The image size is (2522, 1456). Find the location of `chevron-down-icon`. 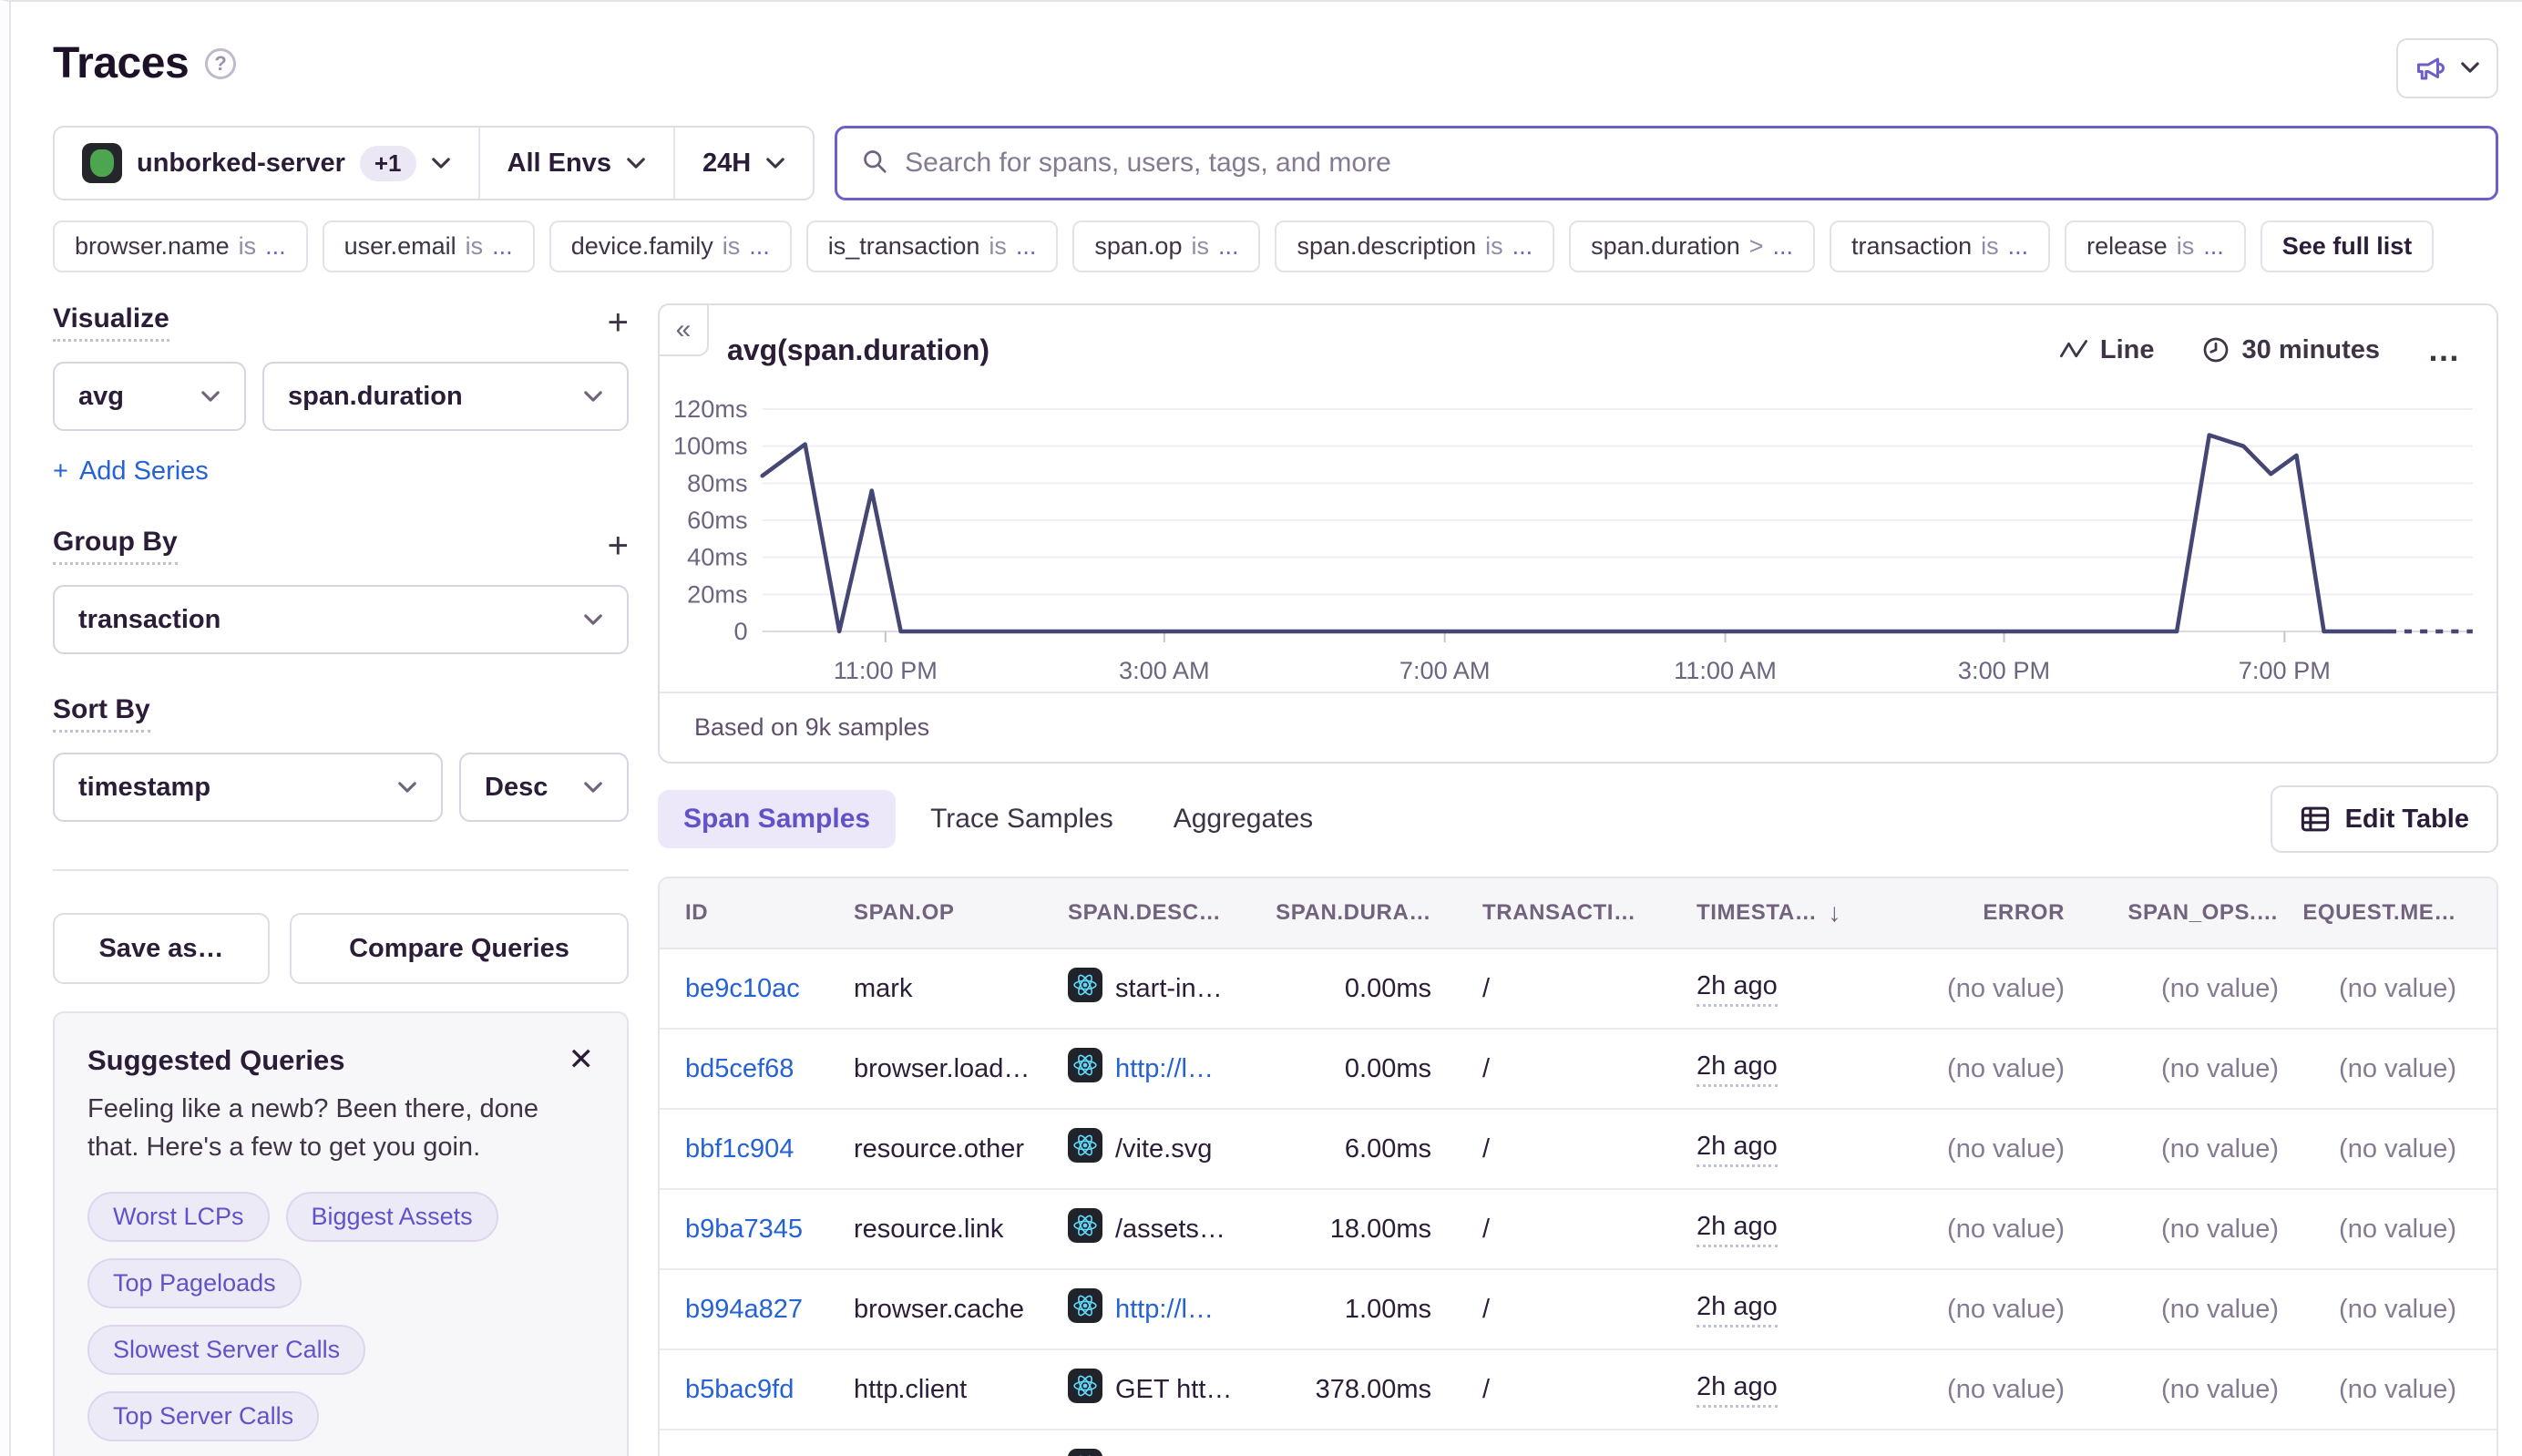

chevron-down-icon is located at coordinates (593, 619).